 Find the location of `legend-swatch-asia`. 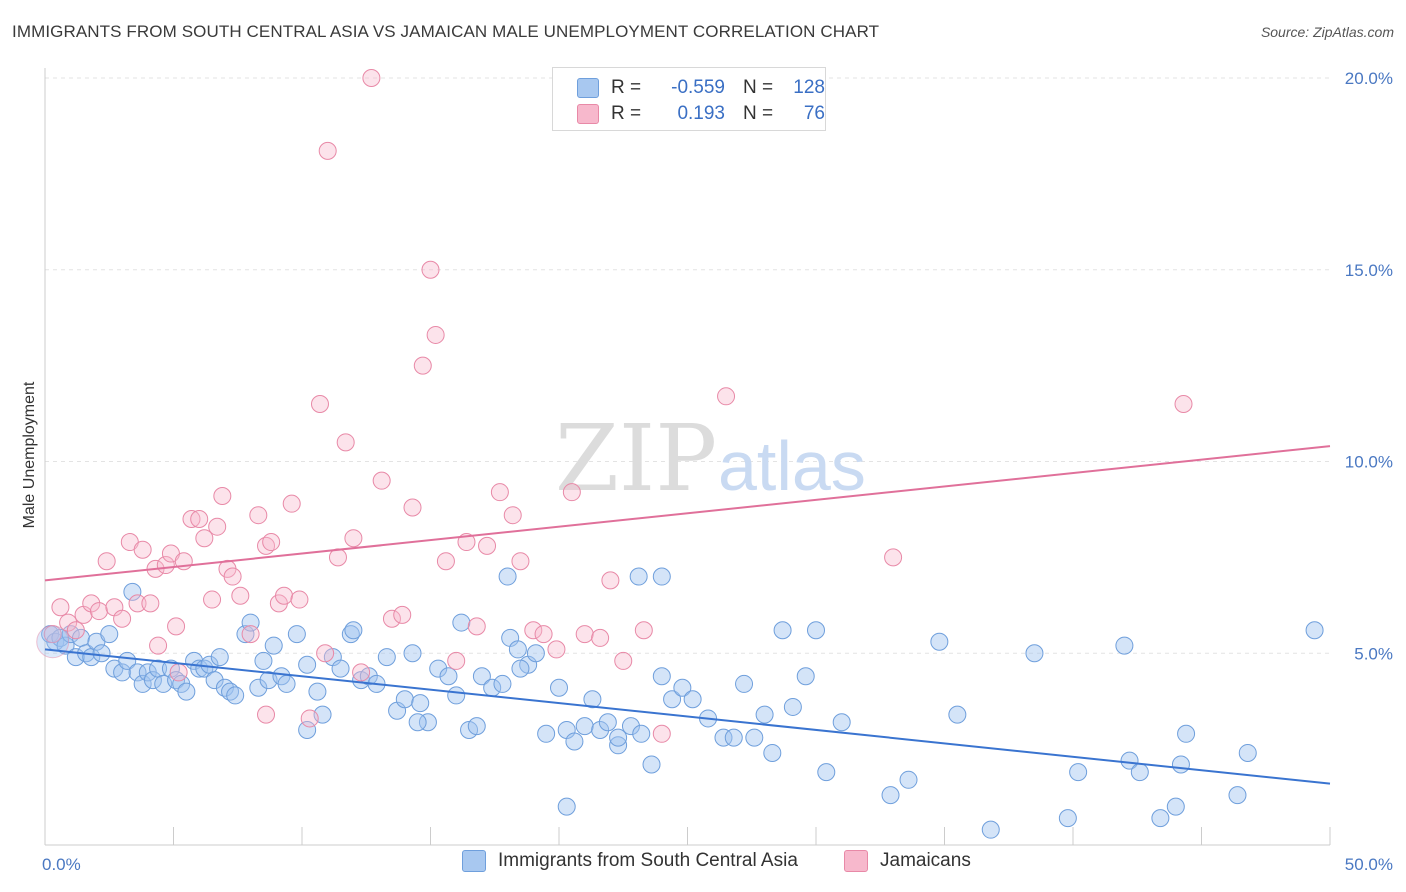

legend-swatch-asia is located at coordinates (588, 88).